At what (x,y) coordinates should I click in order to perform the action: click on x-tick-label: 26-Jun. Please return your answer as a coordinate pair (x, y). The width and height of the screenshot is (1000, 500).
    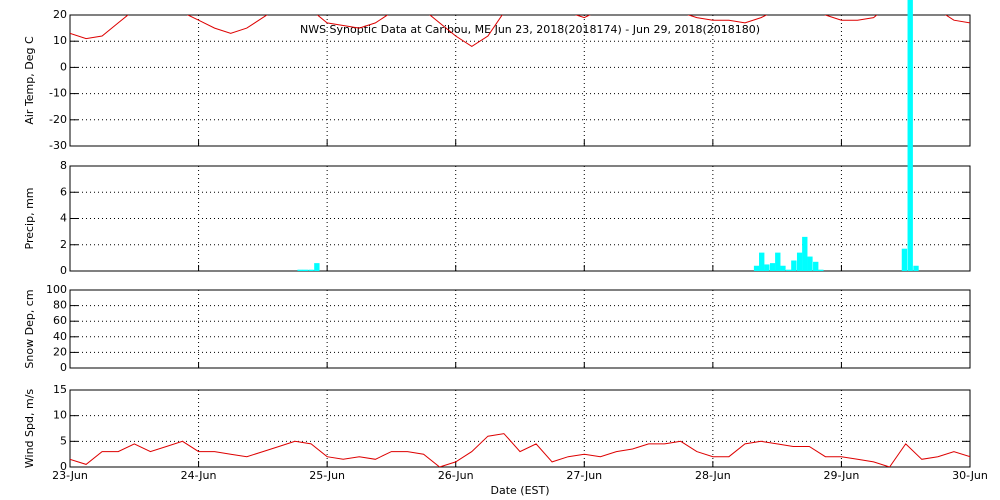
    Looking at the image, I should click on (456, 475).